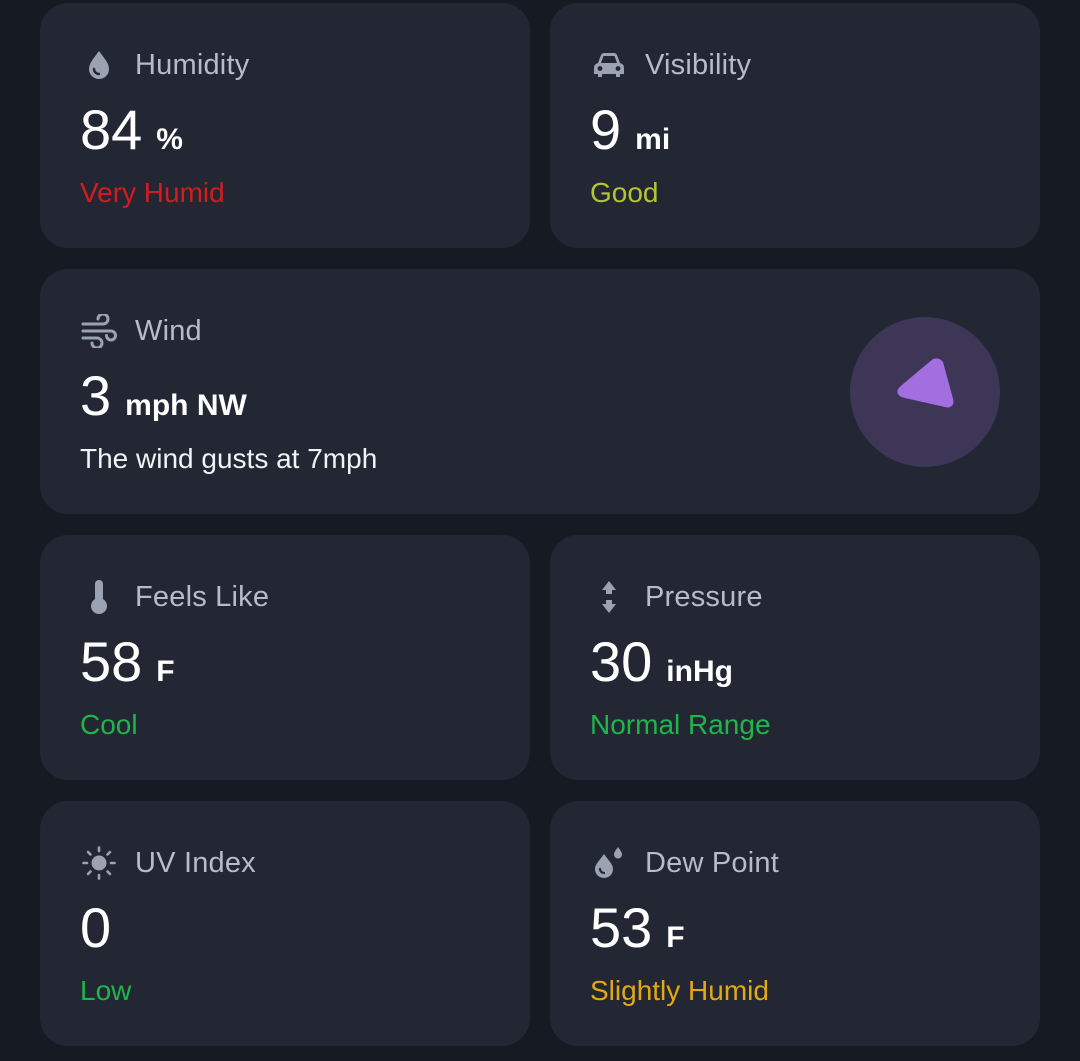 Image resolution: width=1080 pixels, height=1061 pixels. Describe the element at coordinates (680, 724) in the screenshot. I see `pressure-status: Normal Range` at that location.